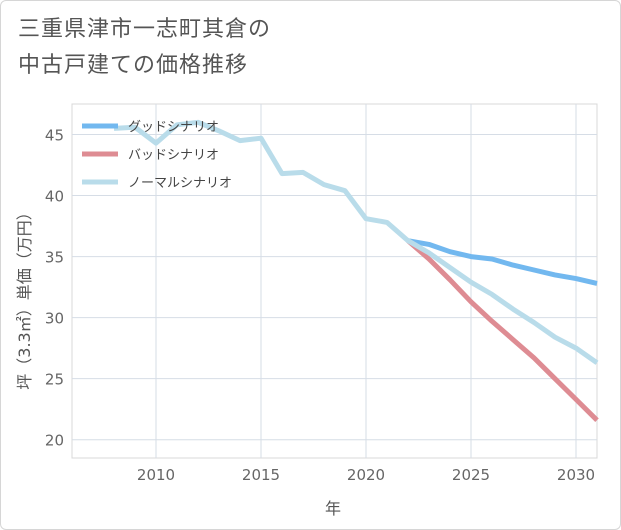 The image size is (621, 530). I want to click on x-tick-label: 2020, so click(366, 475).